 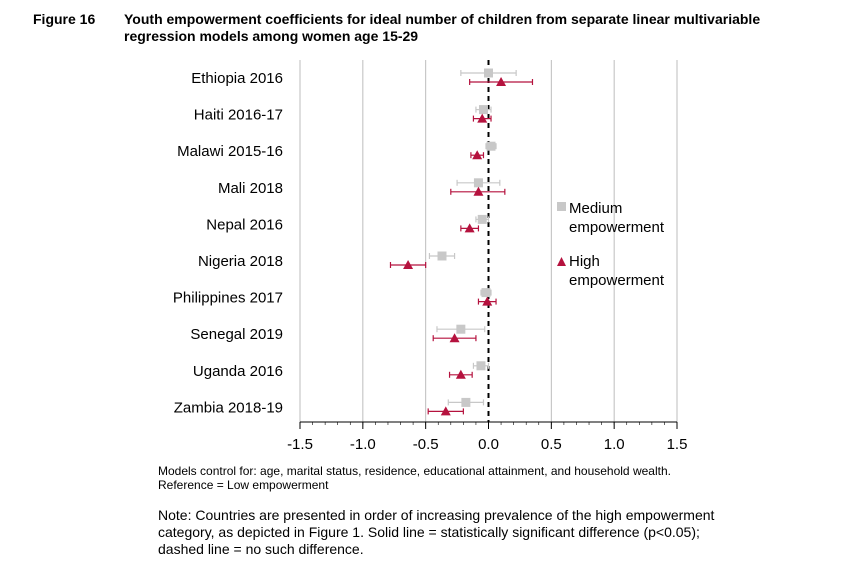 What do you see at coordinates (611, 244) in the screenshot?
I see `legend: Medium empowerment High empowerment` at bounding box center [611, 244].